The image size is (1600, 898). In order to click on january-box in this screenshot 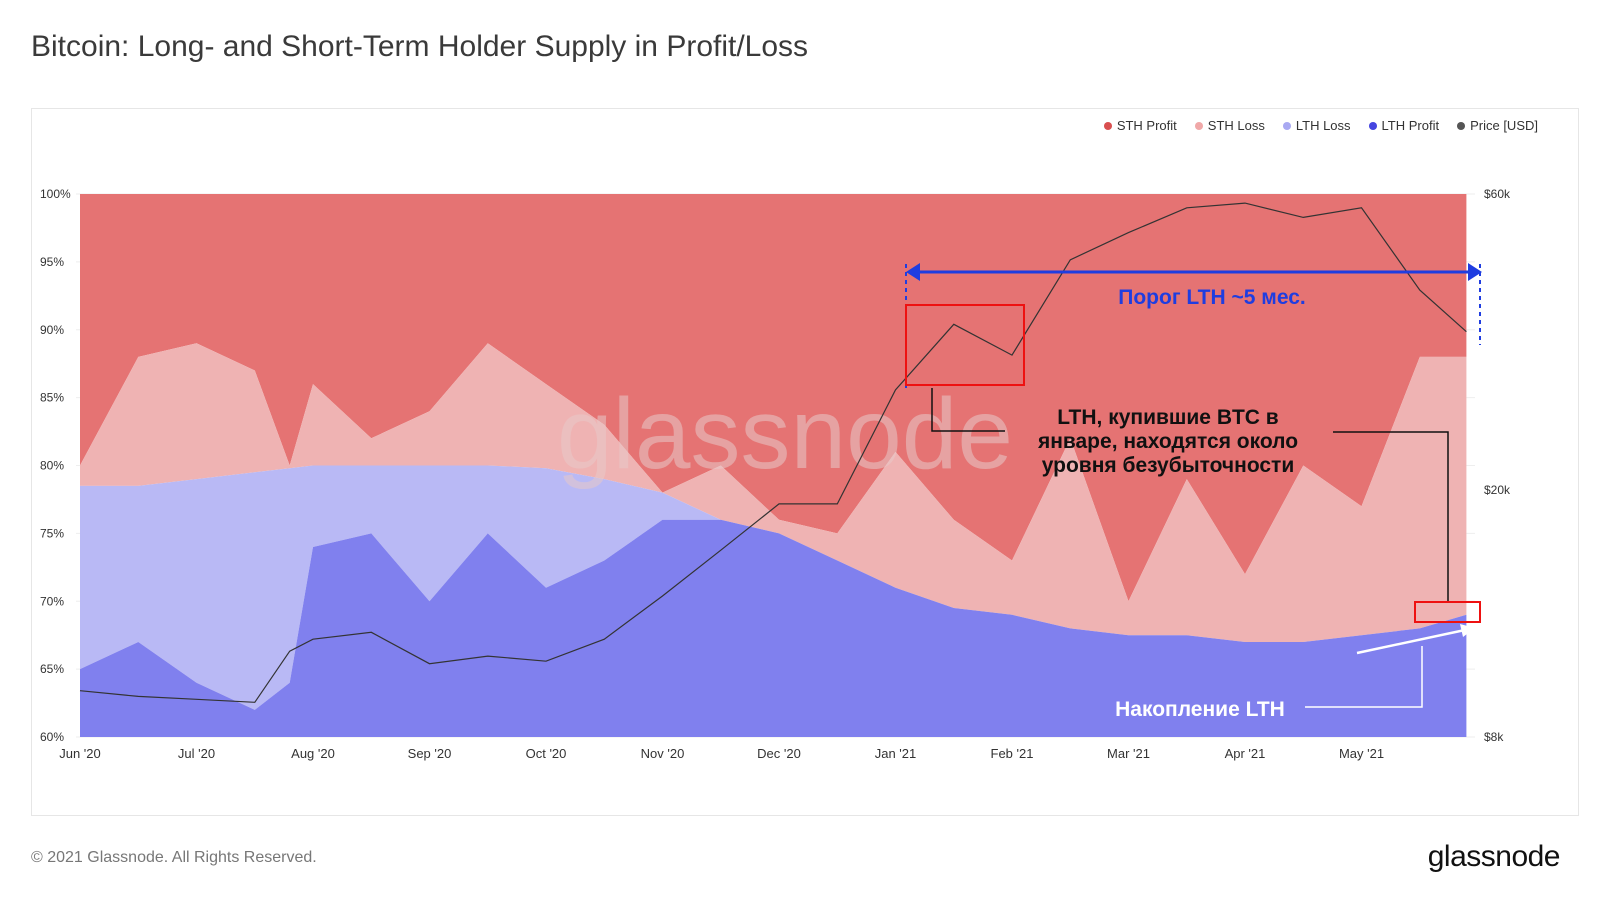, I will do `click(965, 345)`.